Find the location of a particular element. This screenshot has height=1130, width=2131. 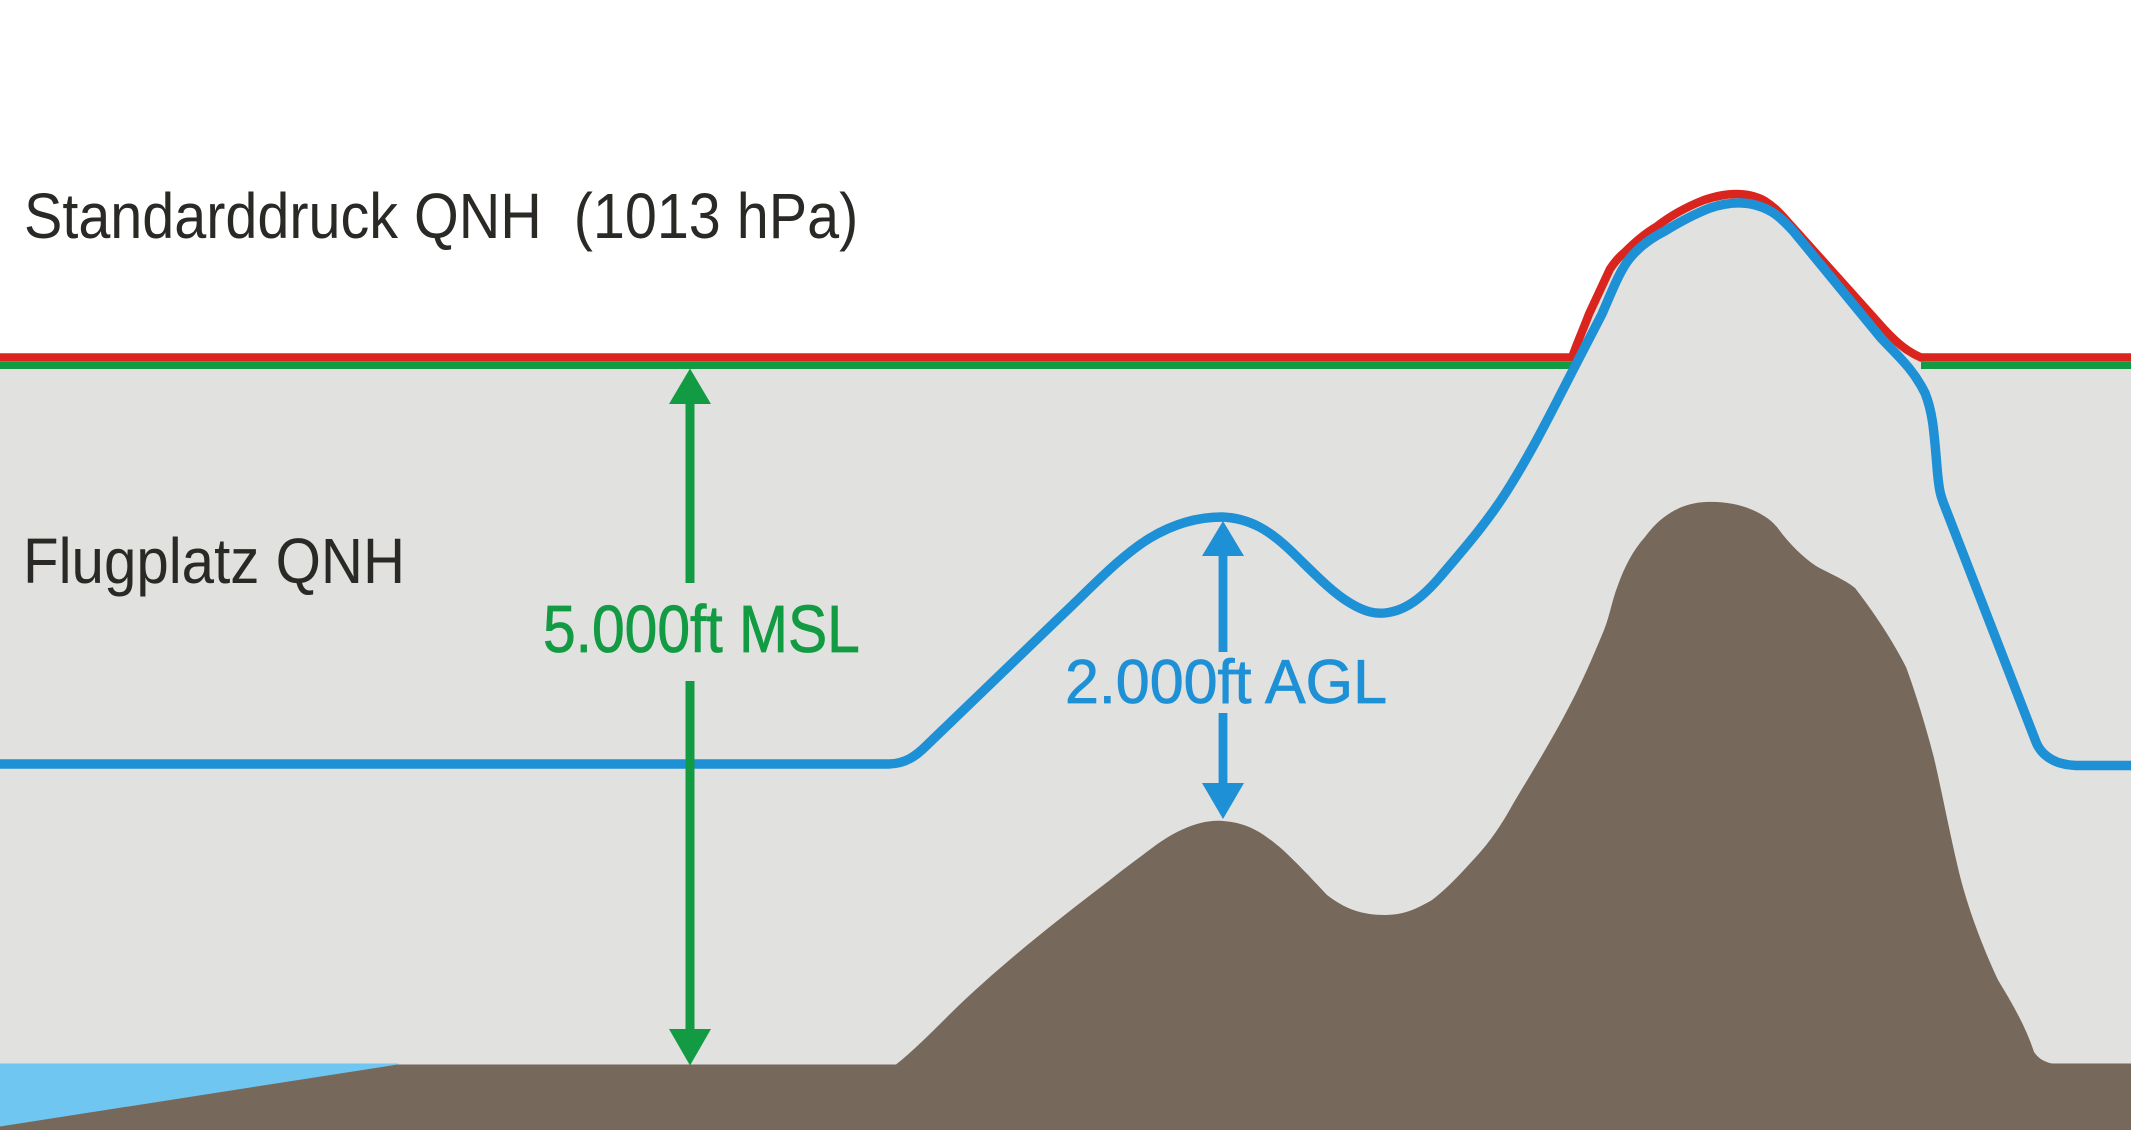

svg-text: Standarddruck QNH (1013 hPa) is located at coordinates (441, 216).